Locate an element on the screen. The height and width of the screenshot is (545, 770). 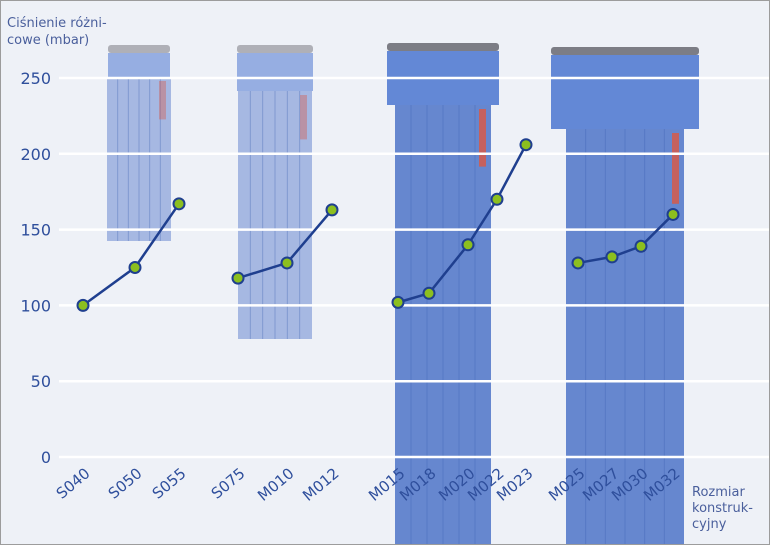
x-axis-title-line: cyjny is located at coordinates (709, 524).